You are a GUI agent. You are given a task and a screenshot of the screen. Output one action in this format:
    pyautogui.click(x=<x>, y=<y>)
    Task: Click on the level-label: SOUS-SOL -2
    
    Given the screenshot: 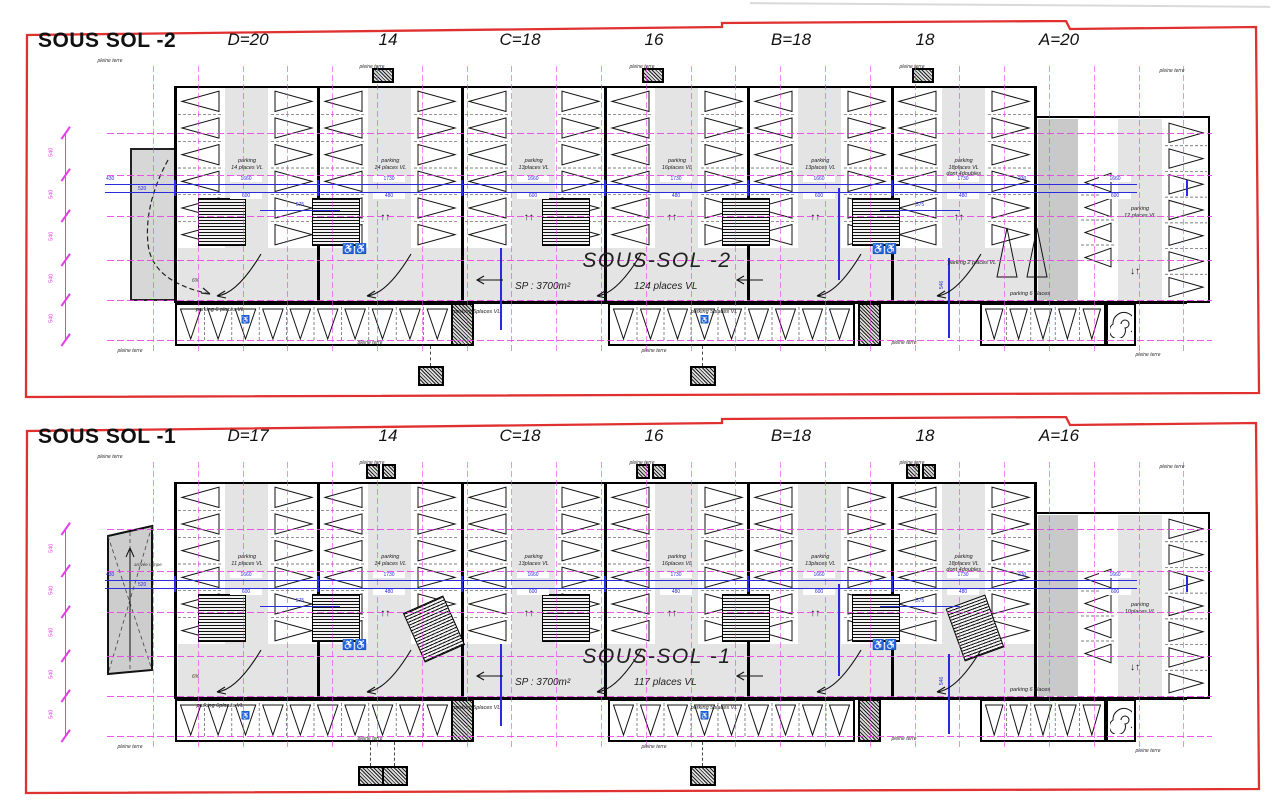 What is the action you would take?
    pyautogui.click(x=657, y=260)
    